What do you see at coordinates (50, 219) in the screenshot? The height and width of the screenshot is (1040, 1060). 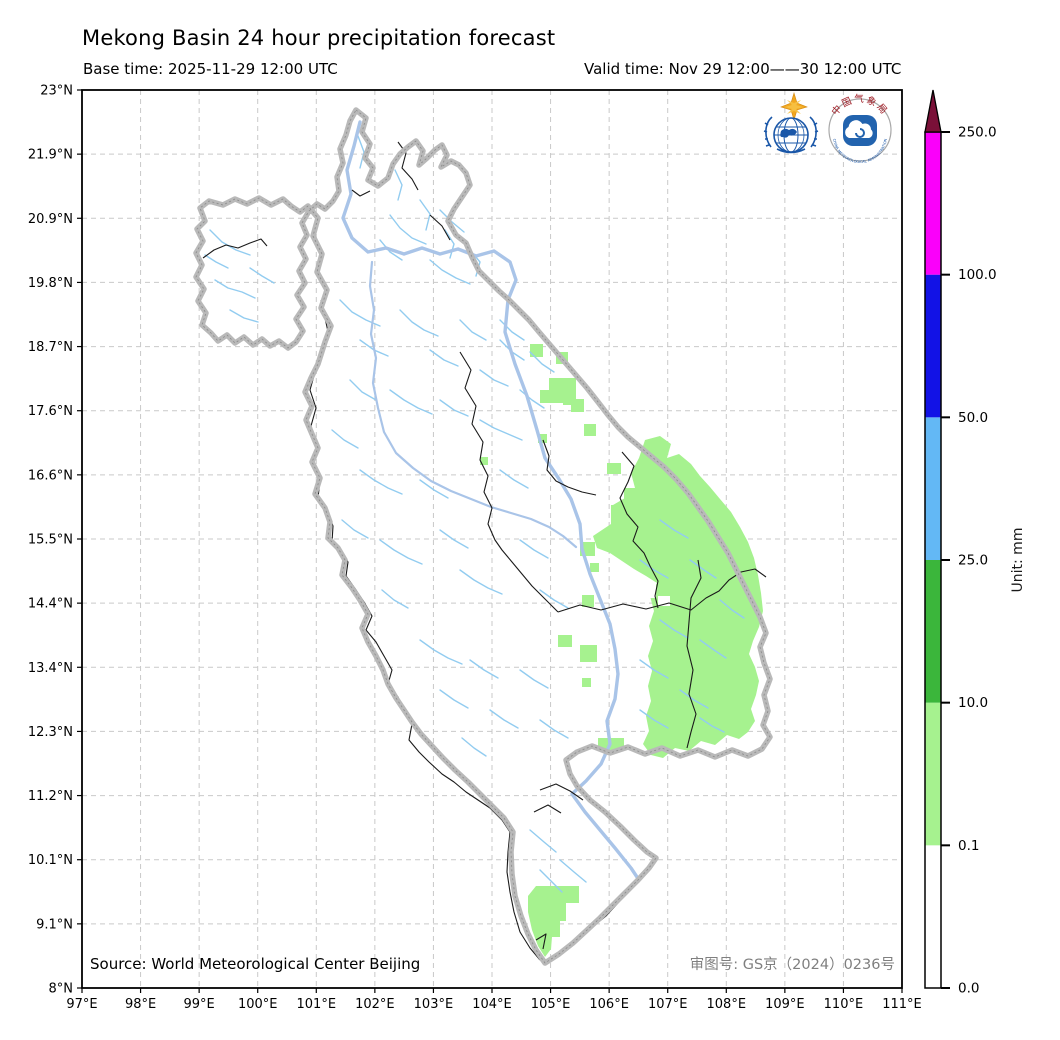 I see `y-tick-label: 20.9°N` at bounding box center [50, 219].